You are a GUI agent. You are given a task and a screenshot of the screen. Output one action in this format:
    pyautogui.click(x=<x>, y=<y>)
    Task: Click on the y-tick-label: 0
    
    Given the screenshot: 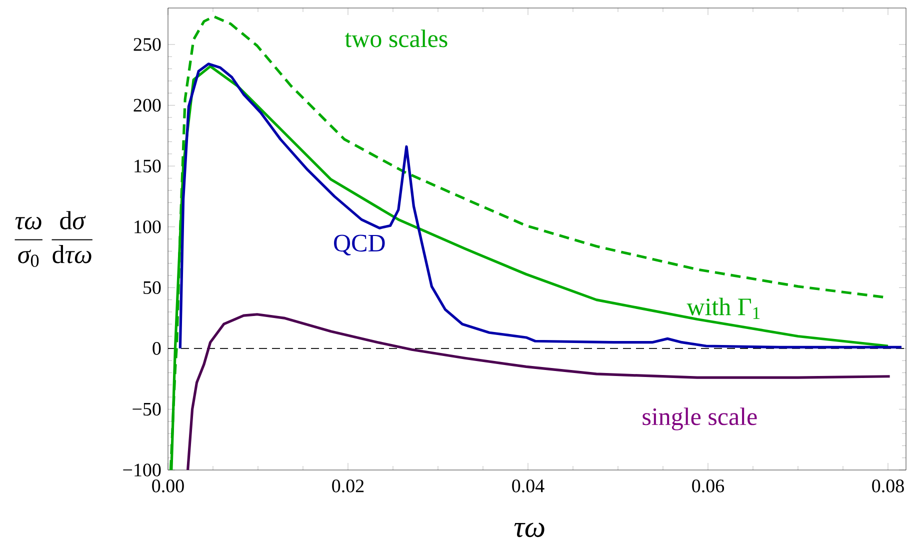 What is the action you would take?
    pyautogui.click(x=156, y=348)
    